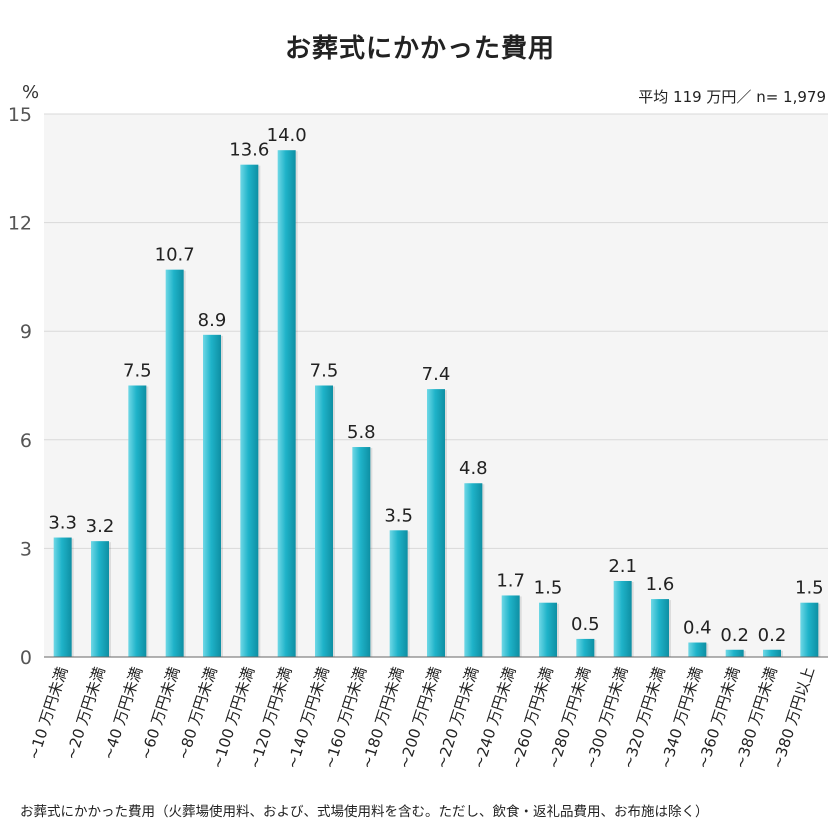 The width and height of the screenshot is (840, 831). Describe the element at coordinates (473, 468) in the screenshot. I see `data-label: 4.8` at that location.